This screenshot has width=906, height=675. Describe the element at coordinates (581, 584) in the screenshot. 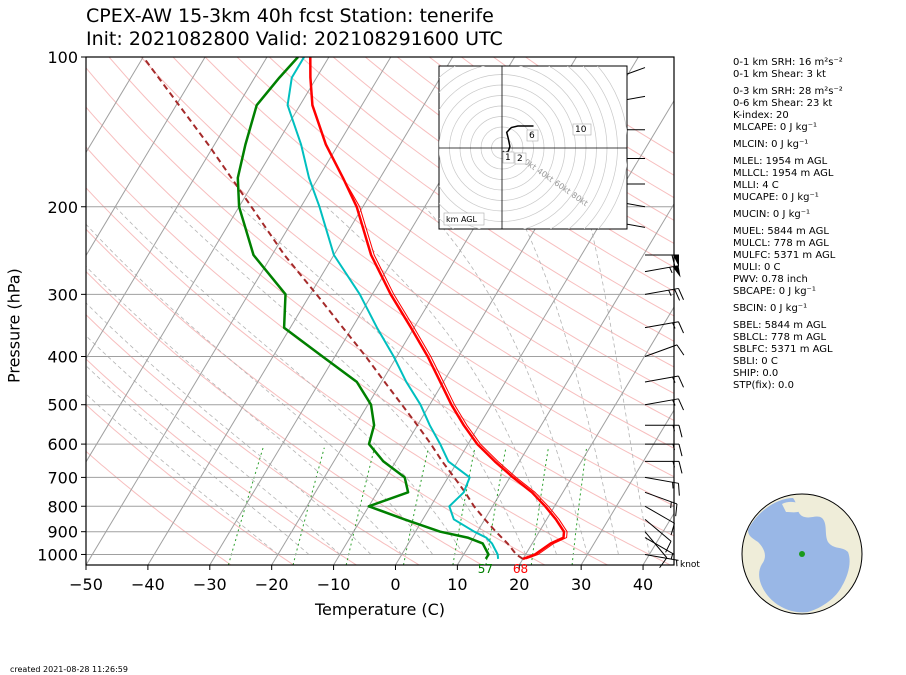

I see `x-tick-label: 30` at that location.